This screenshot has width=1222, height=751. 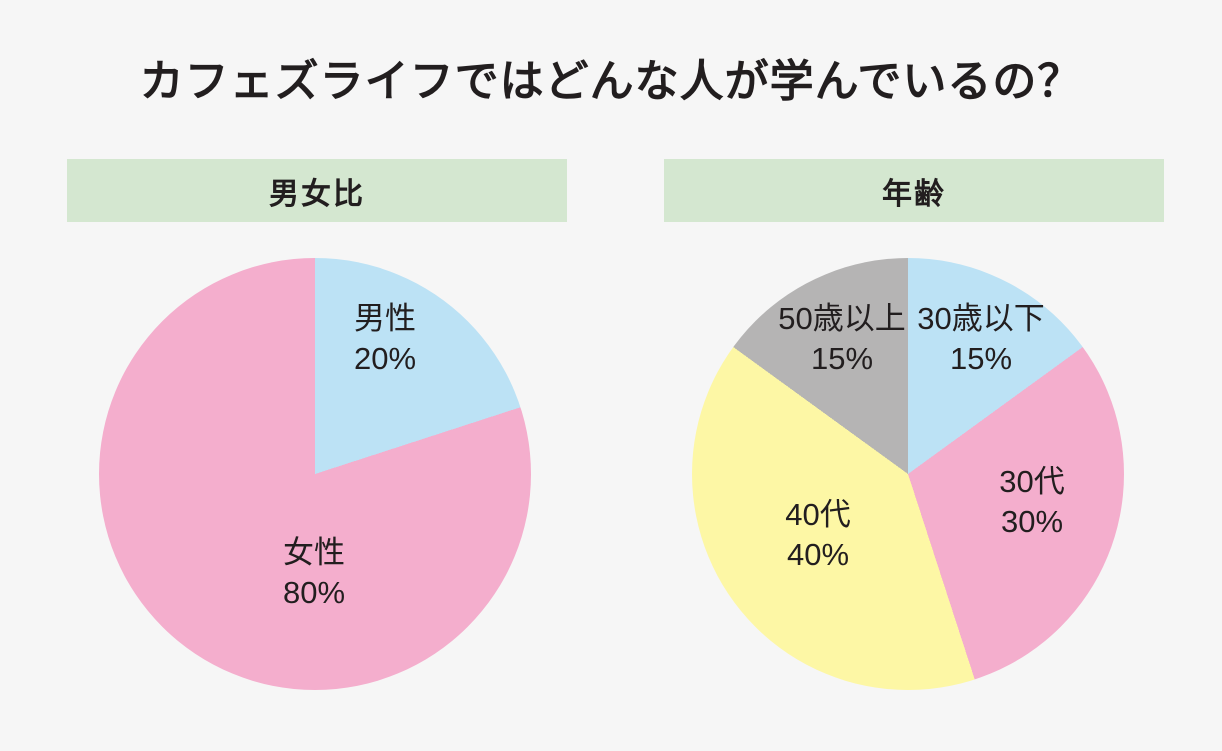 What do you see at coordinates (1031, 502) in the screenshot?
I see `slice-label-30s: 30代 30%` at bounding box center [1031, 502].